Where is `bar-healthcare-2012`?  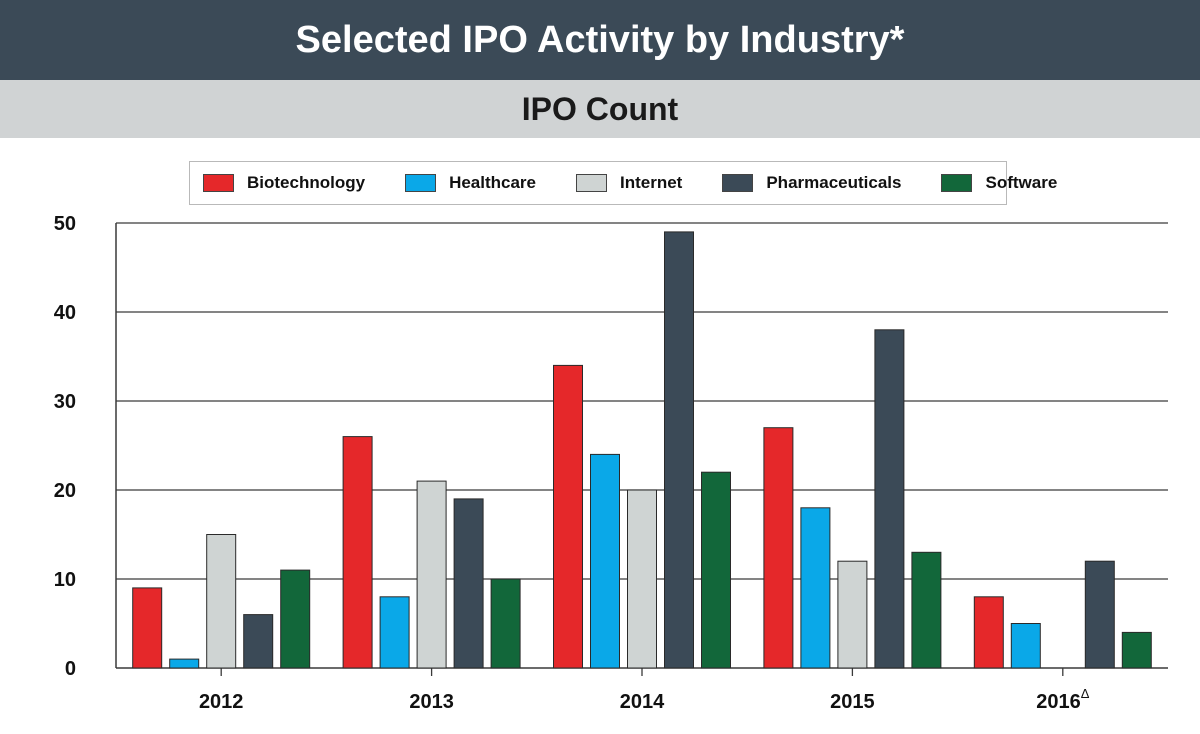
bar-healthcare-2012 is located at coordinates (184, 663).